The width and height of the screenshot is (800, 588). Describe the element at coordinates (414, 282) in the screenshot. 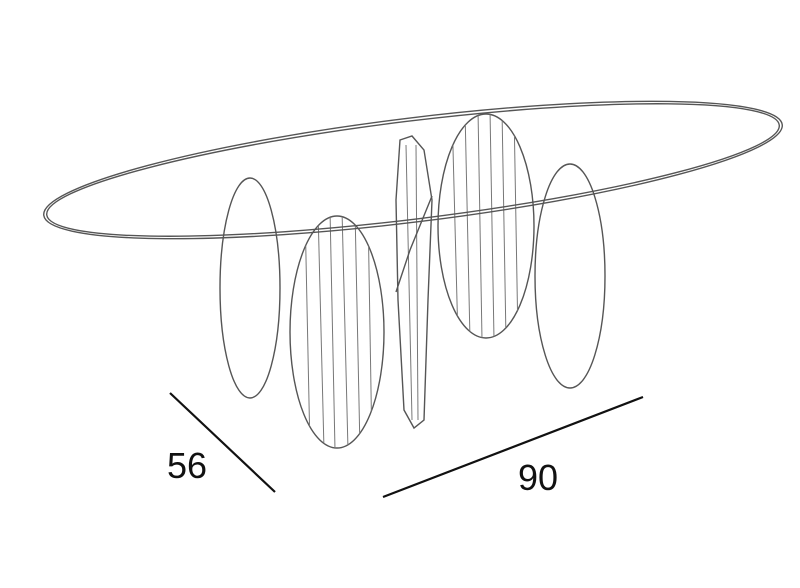

I see `slab` at that location.